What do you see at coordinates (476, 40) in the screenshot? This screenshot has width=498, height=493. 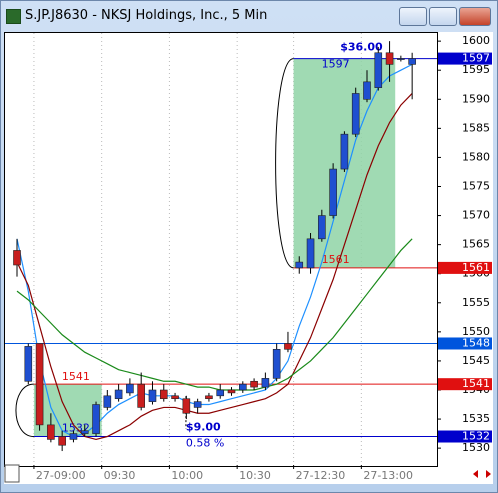 I see `y-tick-label: 1600` at bounding box center [476, 40].